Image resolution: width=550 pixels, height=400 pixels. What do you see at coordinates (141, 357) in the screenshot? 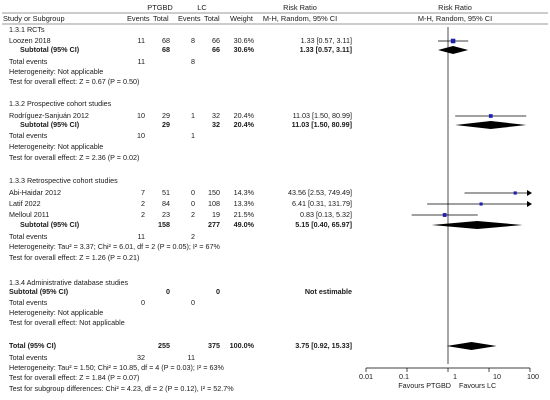
I see `overall-events-1: 32` at bounding box center [141, 357].